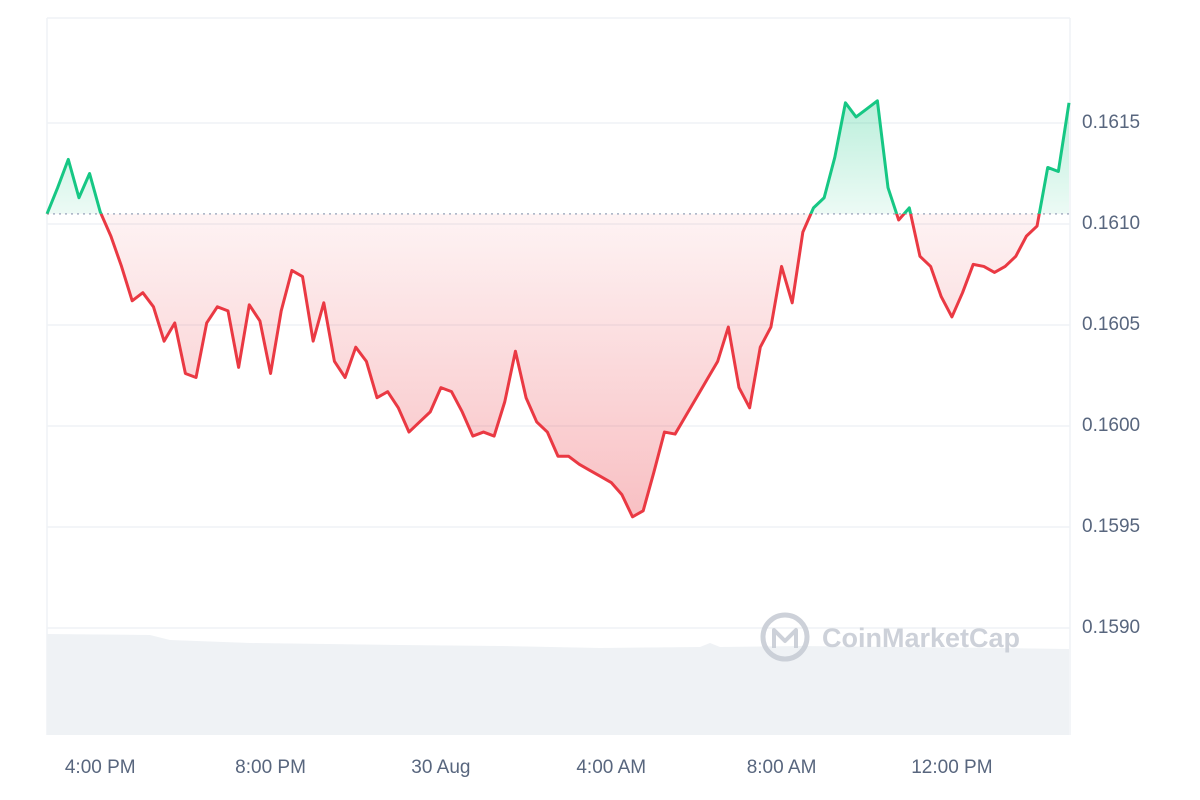 This screenshot has height=800, width=1200. What do you see at coordinates (921, 638) in the screenshot?
I see `watermark-text: CoinMarketCap` at bounding box center [921, 638].